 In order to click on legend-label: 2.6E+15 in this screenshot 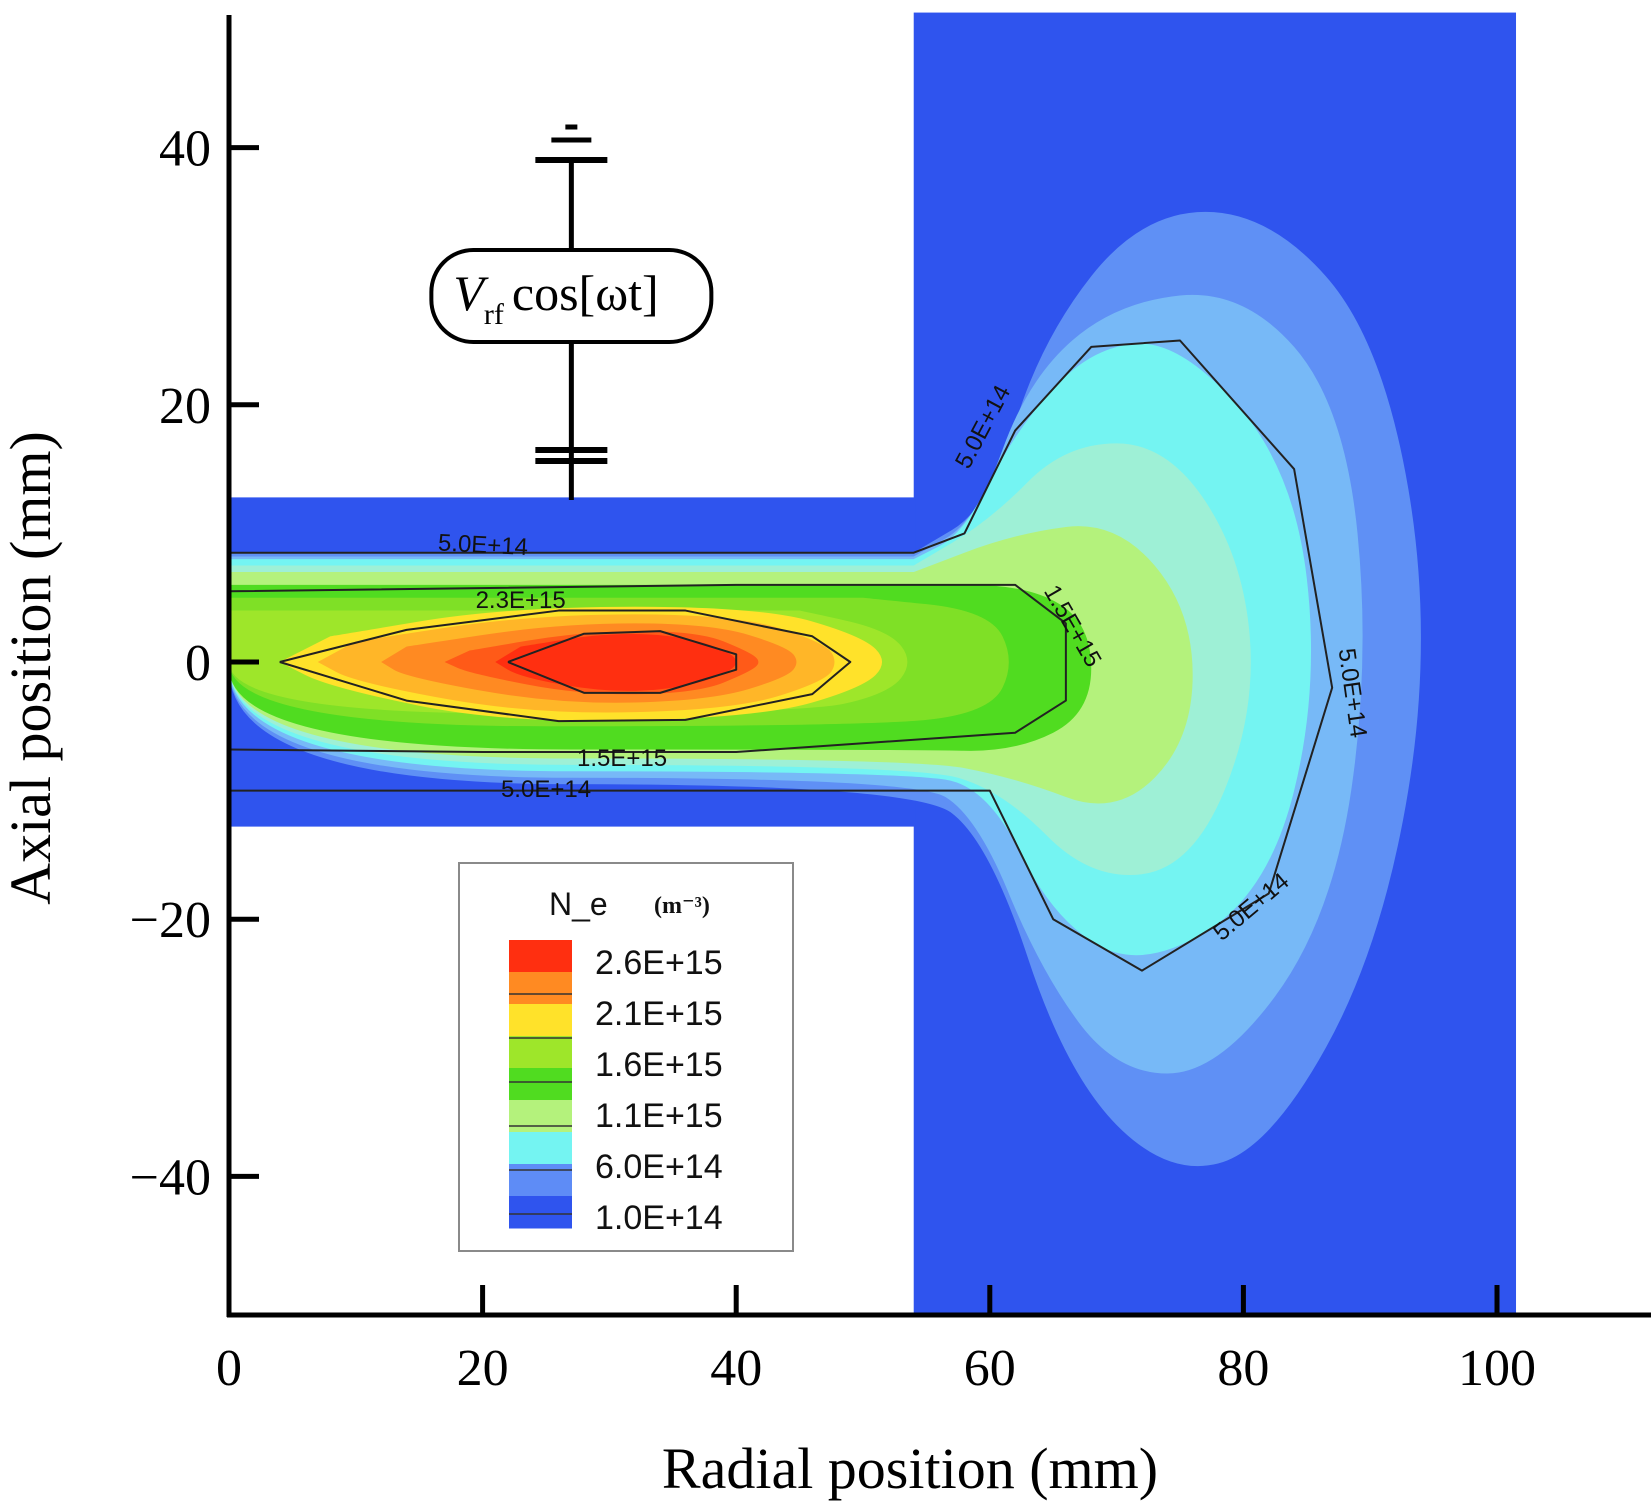, I will do `click(659, 963)`.